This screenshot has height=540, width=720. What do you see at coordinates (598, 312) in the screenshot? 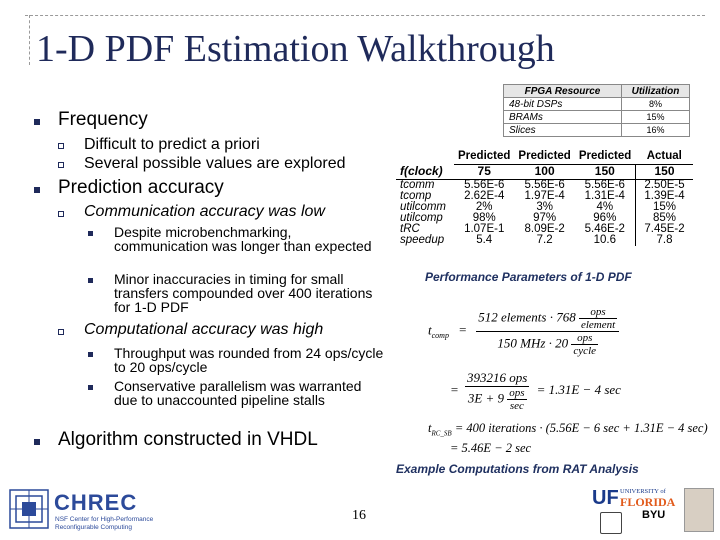
I see `eq1-num-unit-top: ops` at bounding box center [598, 312].